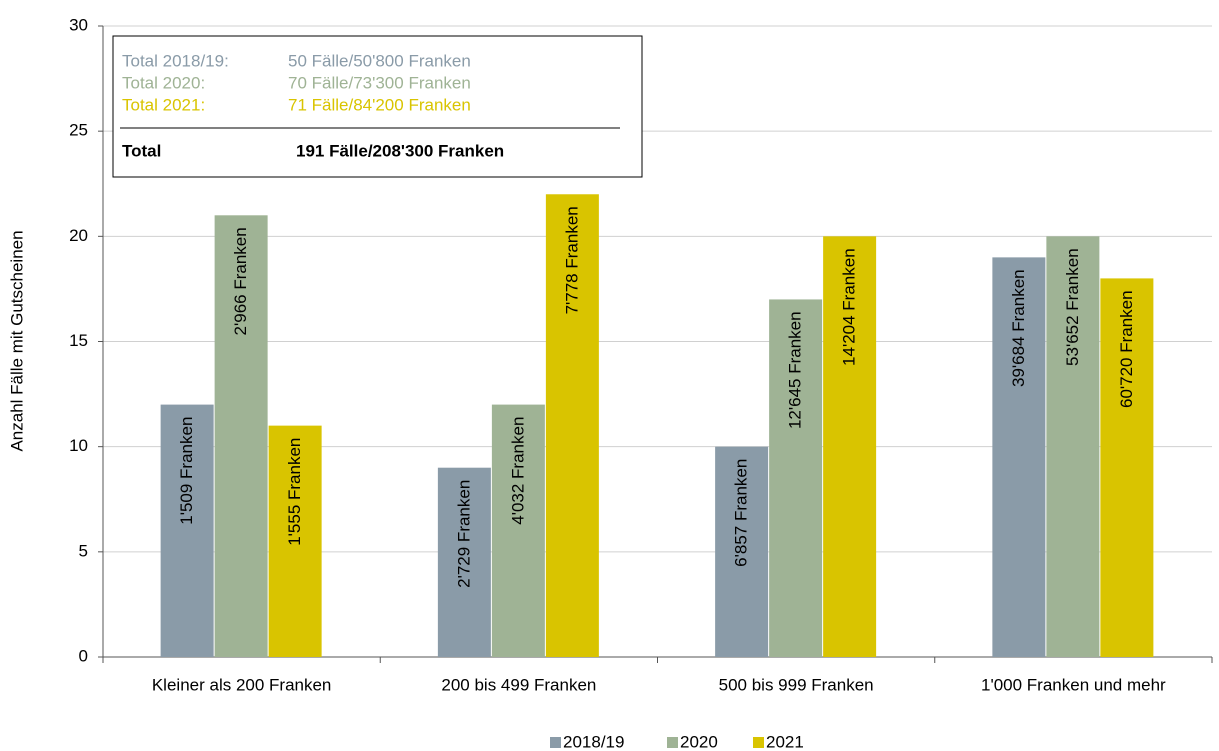  Describe the element at coordinates (78, 445) in the screenshot. I see `y-tick-label: 10` at that location.